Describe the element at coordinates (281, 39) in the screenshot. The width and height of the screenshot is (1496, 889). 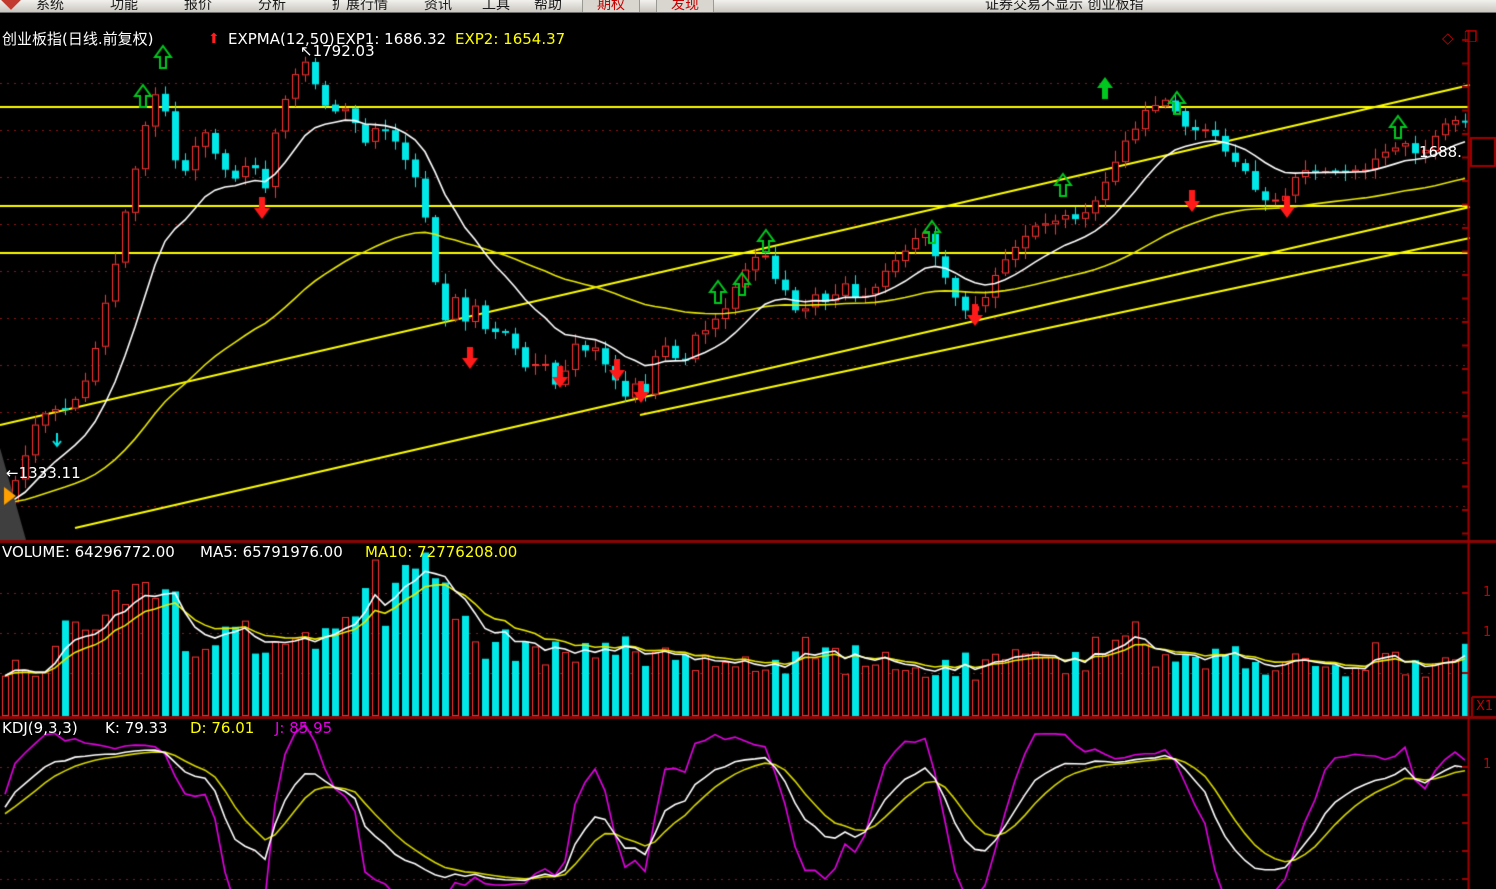
I see `indicator-name: EXPMA(12,50)` at that location.